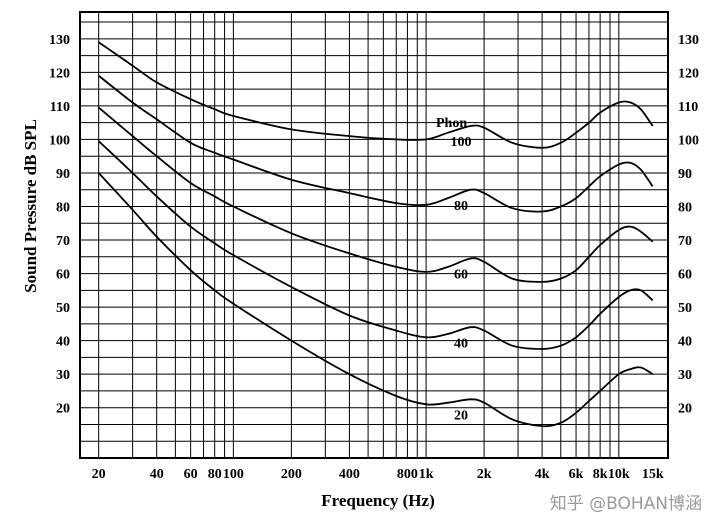 The height and width of the screenshot is (524, 720). Describe the element at coordinates (685, 375) in the screenshot. I see `y-tick-label-right: 30` at that location.